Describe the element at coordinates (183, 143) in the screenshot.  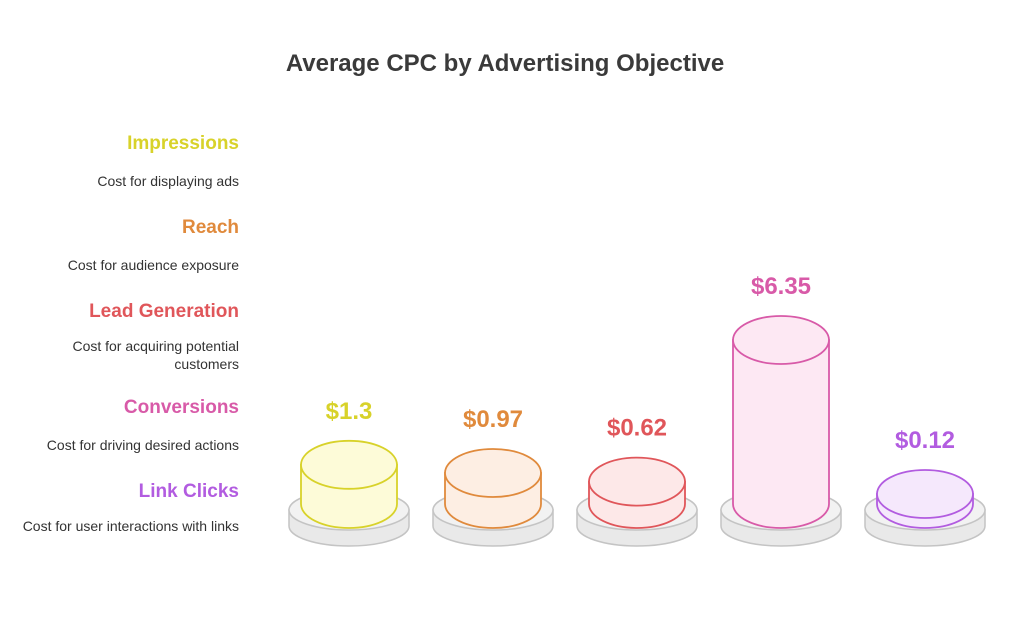
I see `legend-heading-impressions: Impressions` at that location.